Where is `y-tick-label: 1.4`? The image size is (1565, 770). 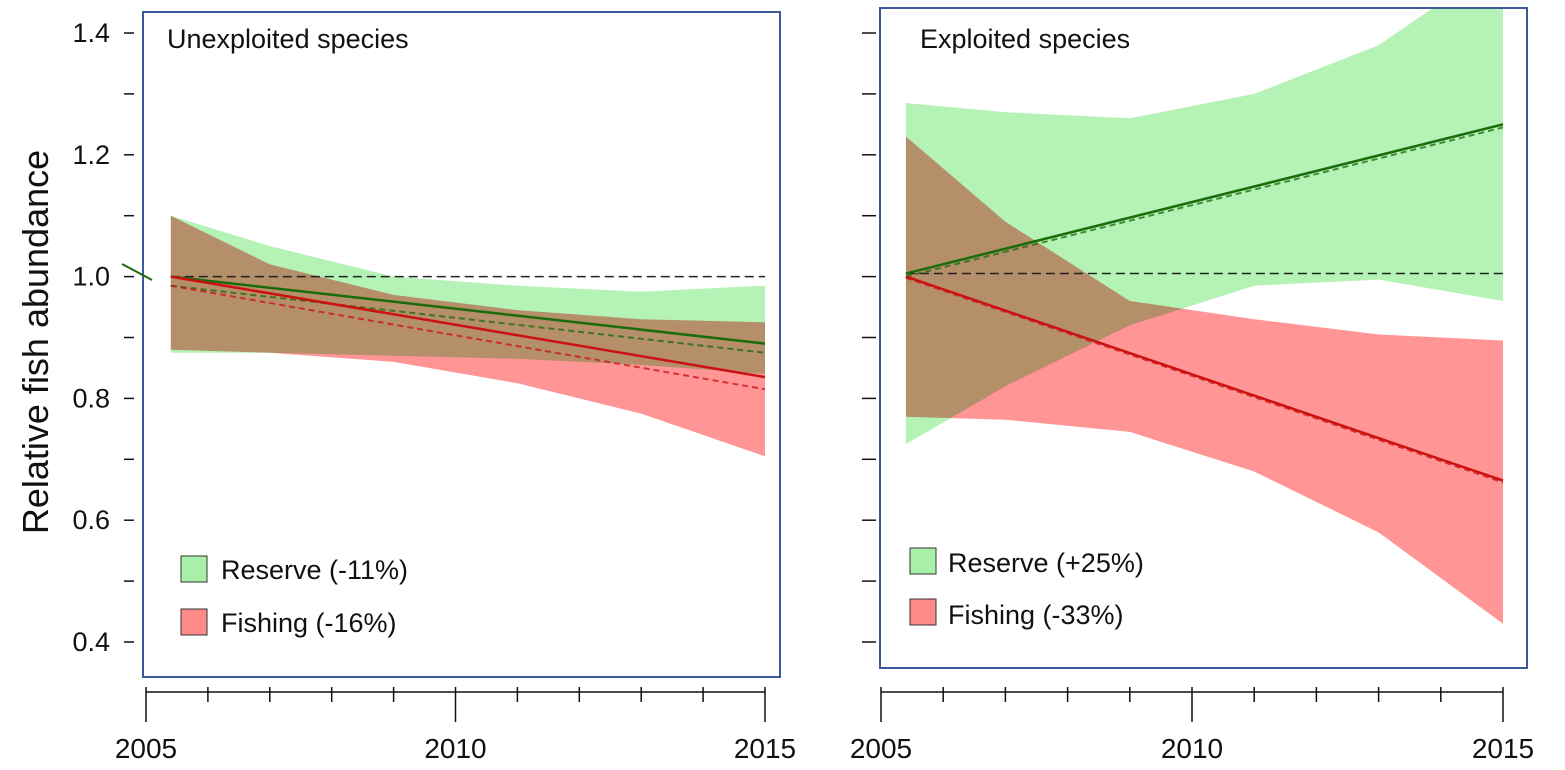
y-tick-label: 1.4 is located at coordinates (91, 33).